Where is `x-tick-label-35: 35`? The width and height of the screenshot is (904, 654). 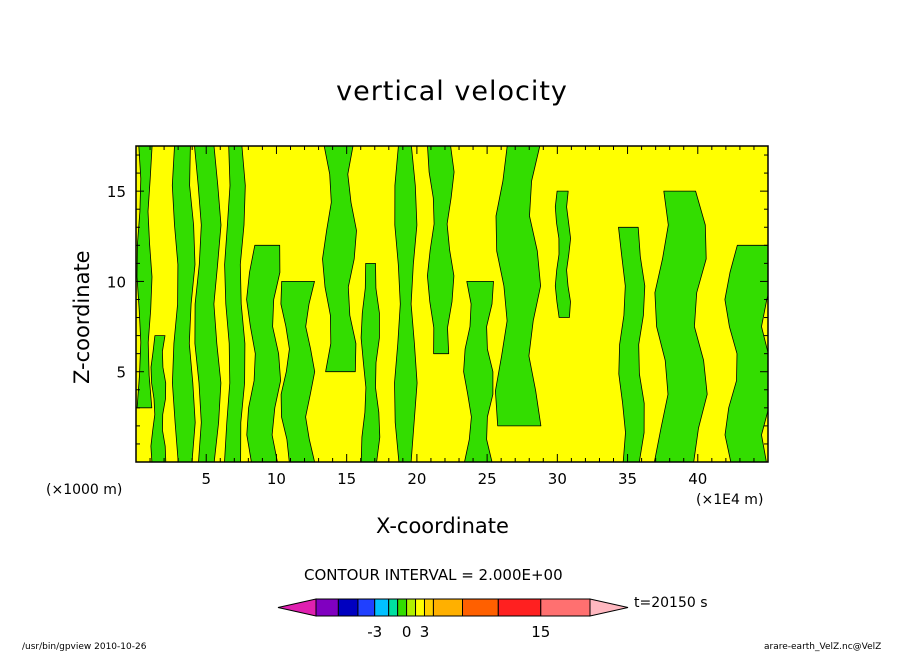
x-tick-label-35: 35 is located at coordinates (627, 479).